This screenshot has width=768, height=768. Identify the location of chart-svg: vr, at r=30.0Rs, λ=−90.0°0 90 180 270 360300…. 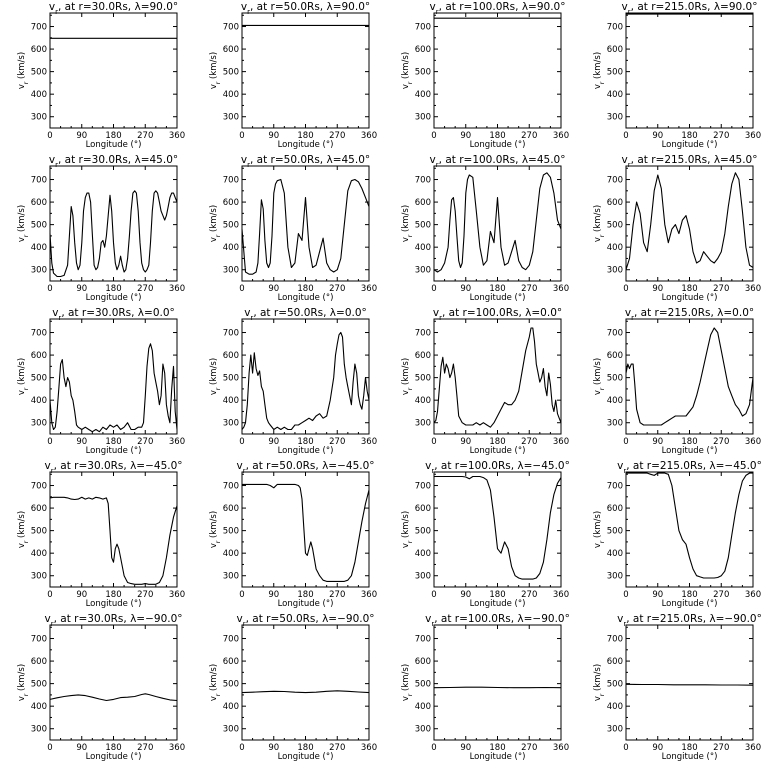
(101, 687).